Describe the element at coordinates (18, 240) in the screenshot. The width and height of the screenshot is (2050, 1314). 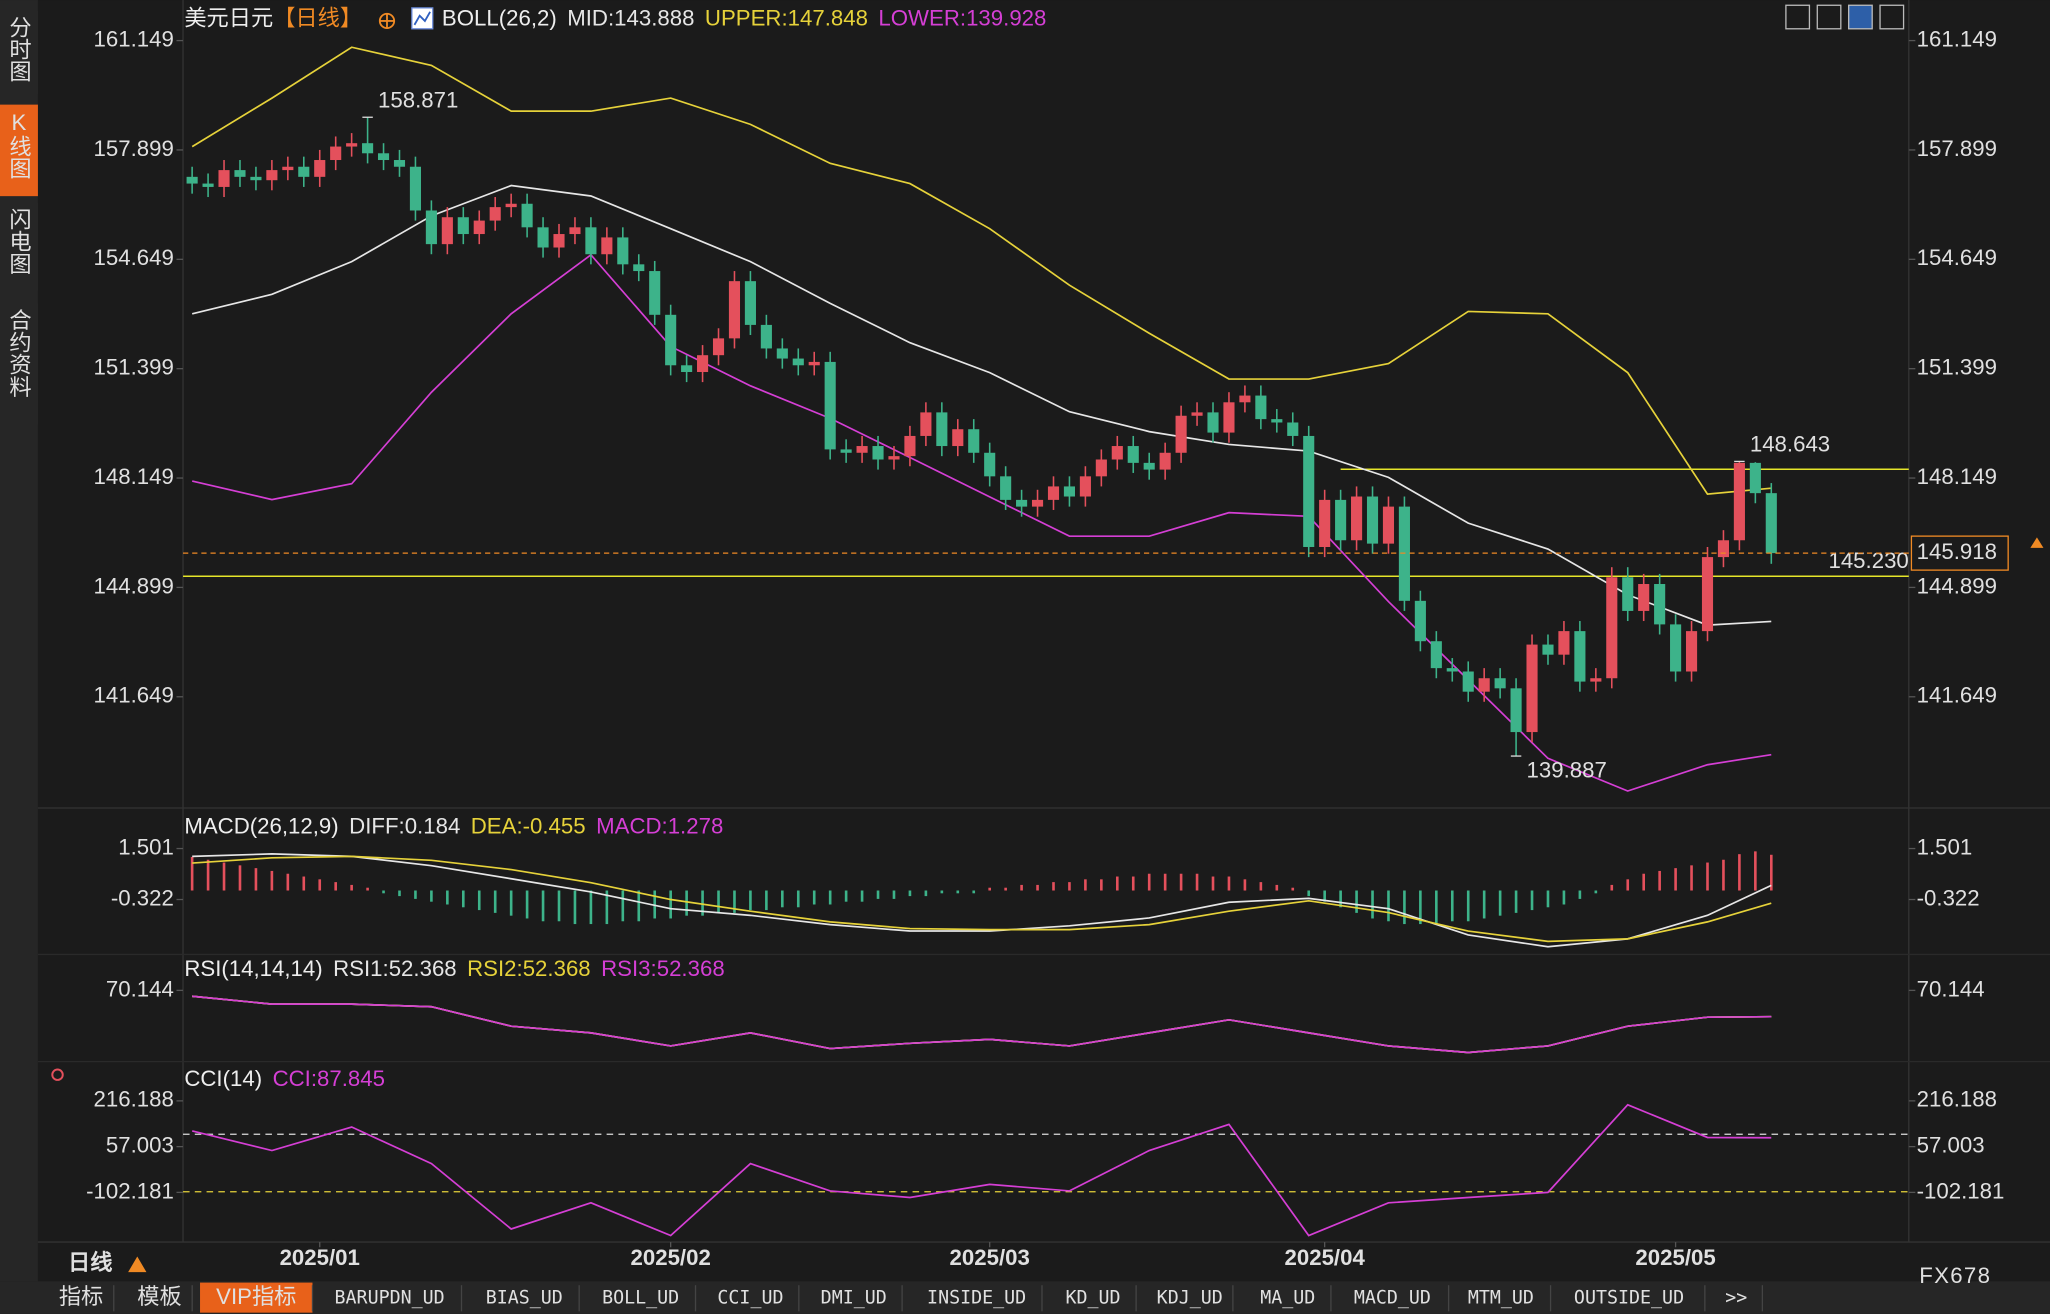
I see `sidebar-tab-label: 闪电图` at that location.